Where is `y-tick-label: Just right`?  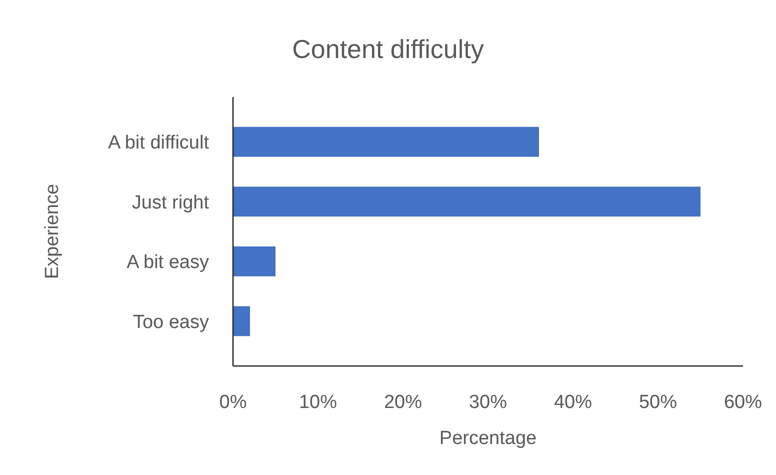 y-tick-label: Just right is located at coordinates (171, 203).